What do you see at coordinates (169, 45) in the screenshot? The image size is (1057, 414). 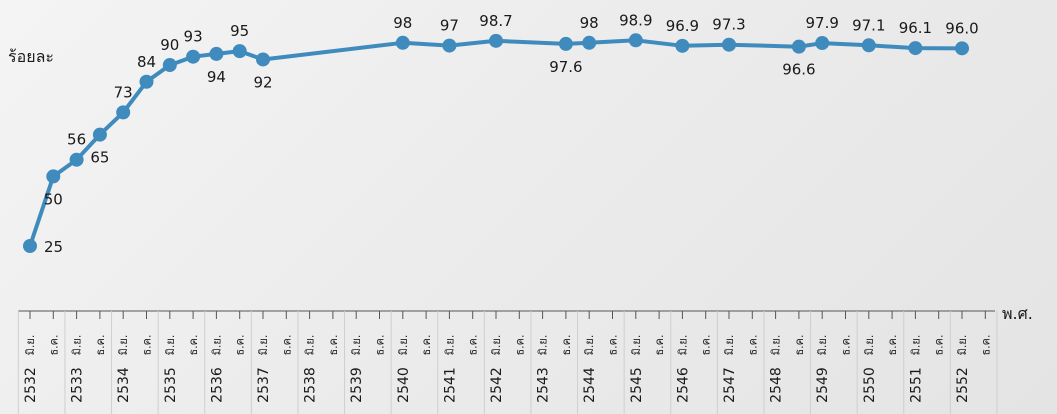 I see `data-label: 90` at bounding box center [169, 45].